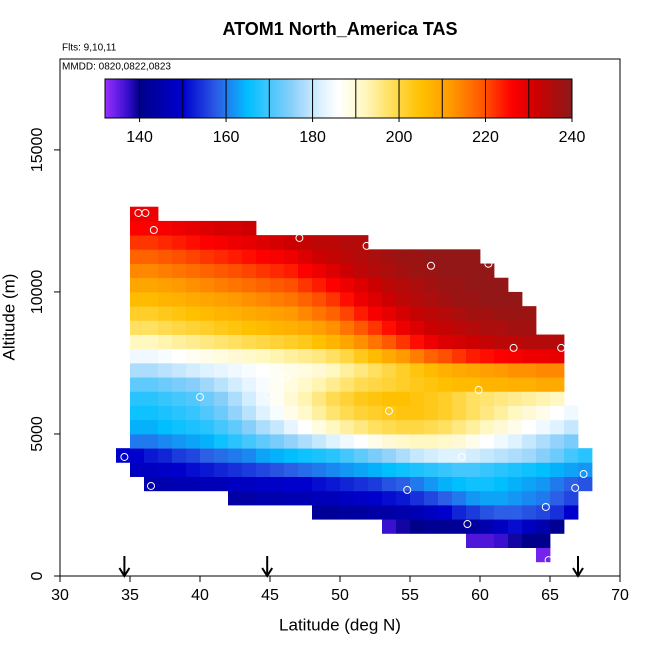 The image size is (650, 655). I want to click on colorbar-tick-label: 140, so click(139, 137).